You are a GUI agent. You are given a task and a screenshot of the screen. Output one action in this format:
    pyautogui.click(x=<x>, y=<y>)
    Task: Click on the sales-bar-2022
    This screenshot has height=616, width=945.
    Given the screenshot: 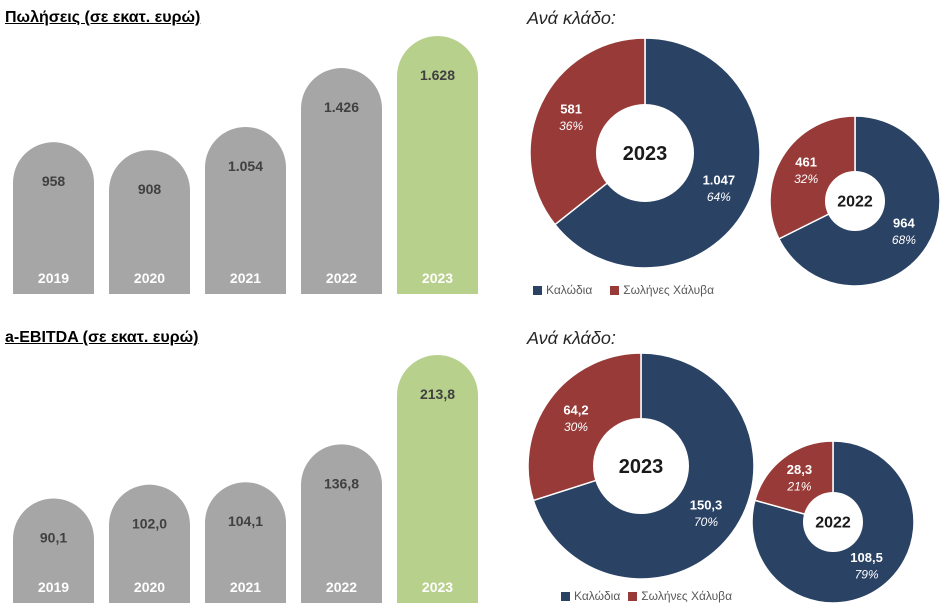 What is the action you would take?
    pyautogui.click(x=341, y=181)
    